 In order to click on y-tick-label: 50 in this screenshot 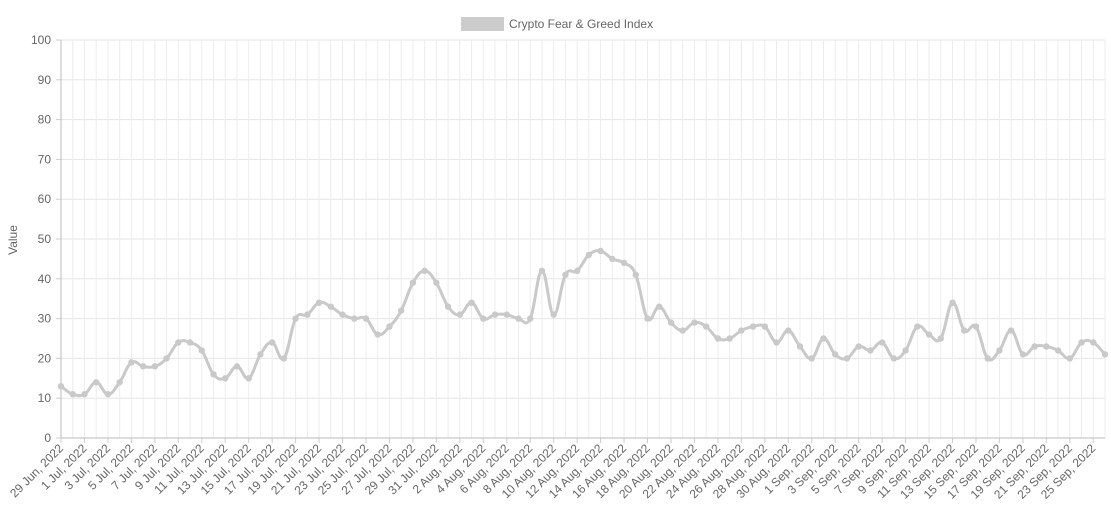, I will do `click(45, 239)`.